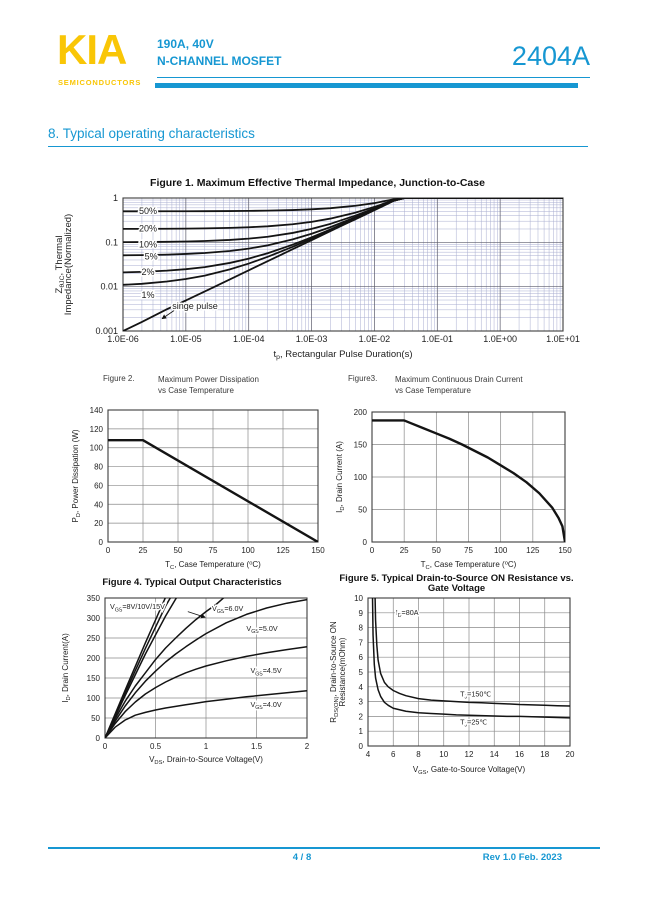 This screenshot has width=649, height=917. What do you see at coordinates (363, 378) in the screenshot?
I see `figure3-label: Figure3.` at bounding box center [363, 378].